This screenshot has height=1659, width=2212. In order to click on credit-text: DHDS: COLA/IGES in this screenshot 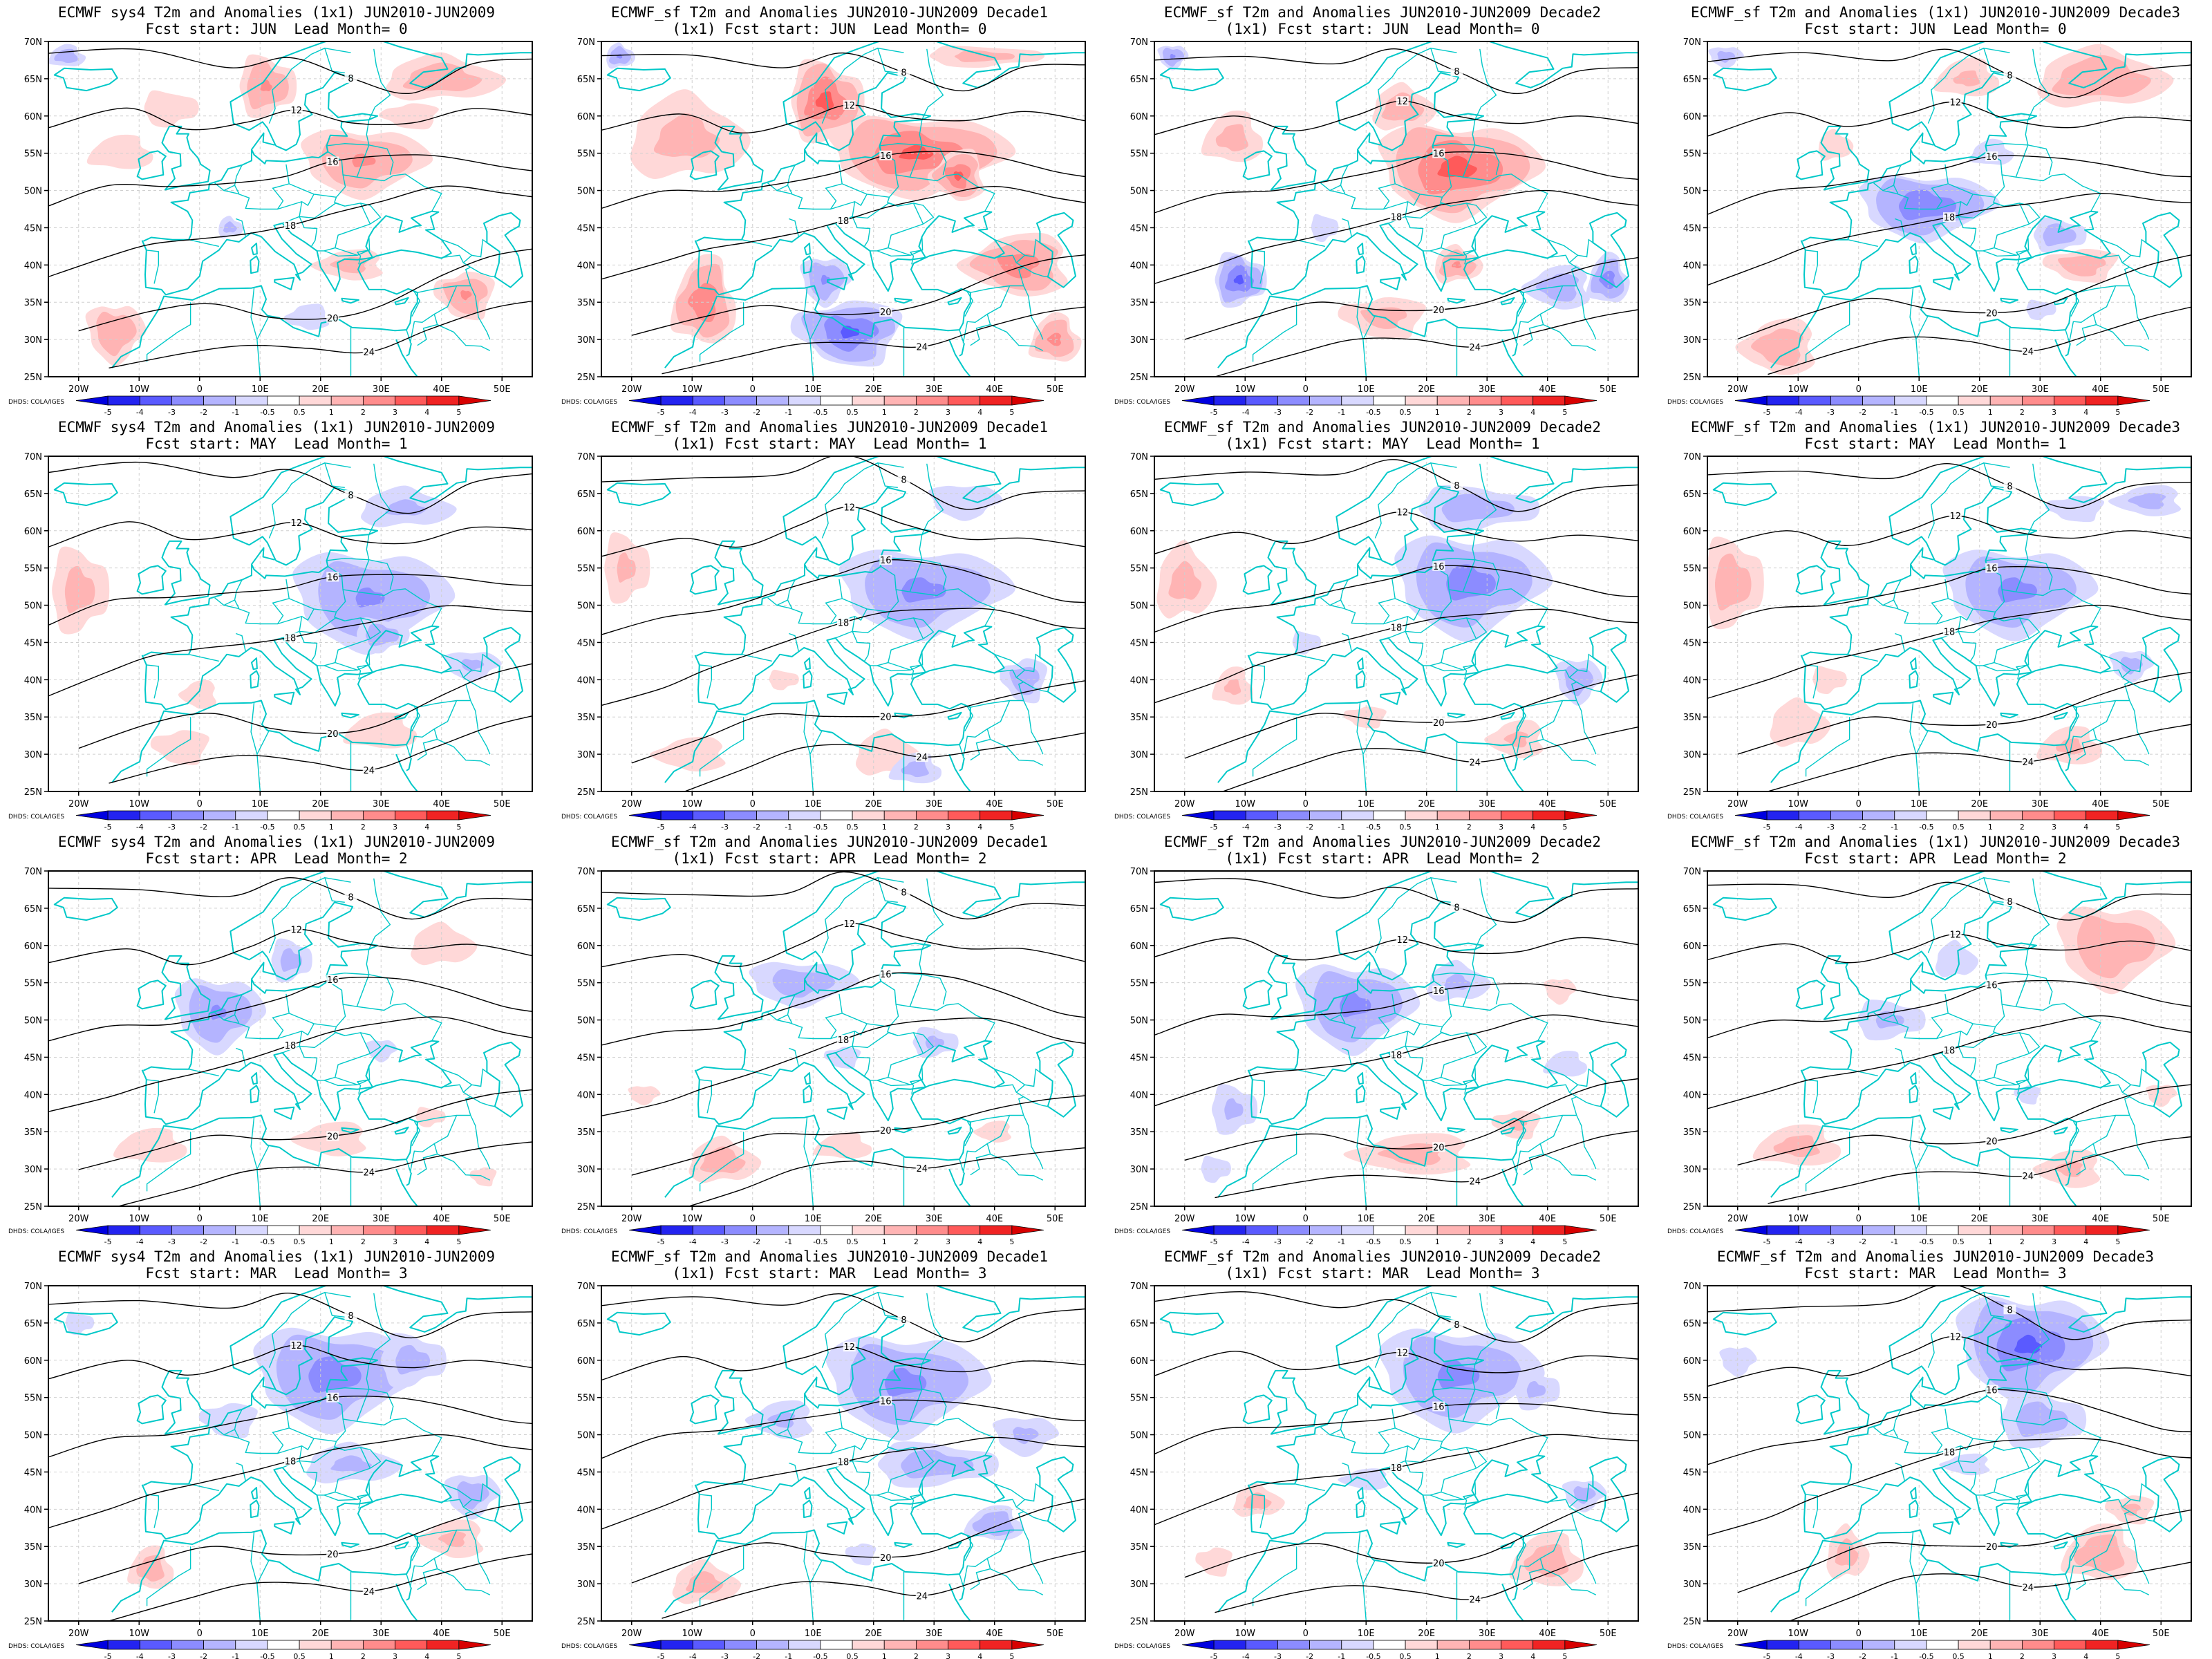, I will do `click(1695, 402)`.